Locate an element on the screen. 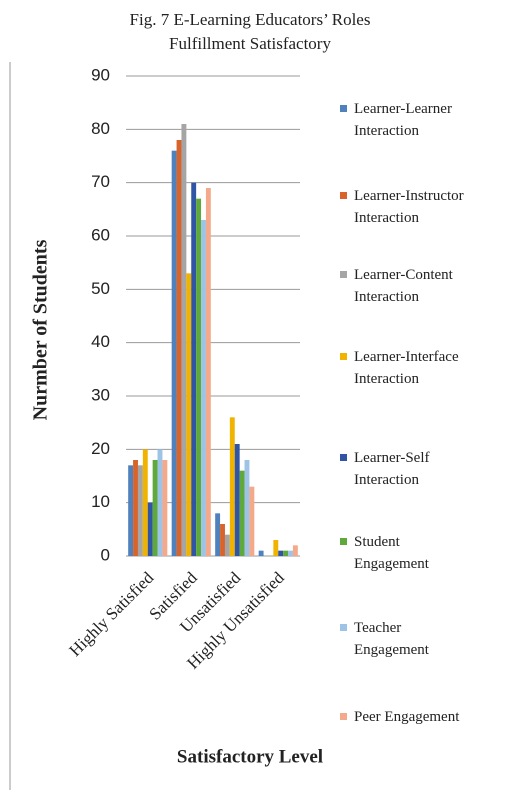 This screenshot has height=802, width=513. legend-label: Learner-Instructor Interaction is located at coordinates (409, 207).